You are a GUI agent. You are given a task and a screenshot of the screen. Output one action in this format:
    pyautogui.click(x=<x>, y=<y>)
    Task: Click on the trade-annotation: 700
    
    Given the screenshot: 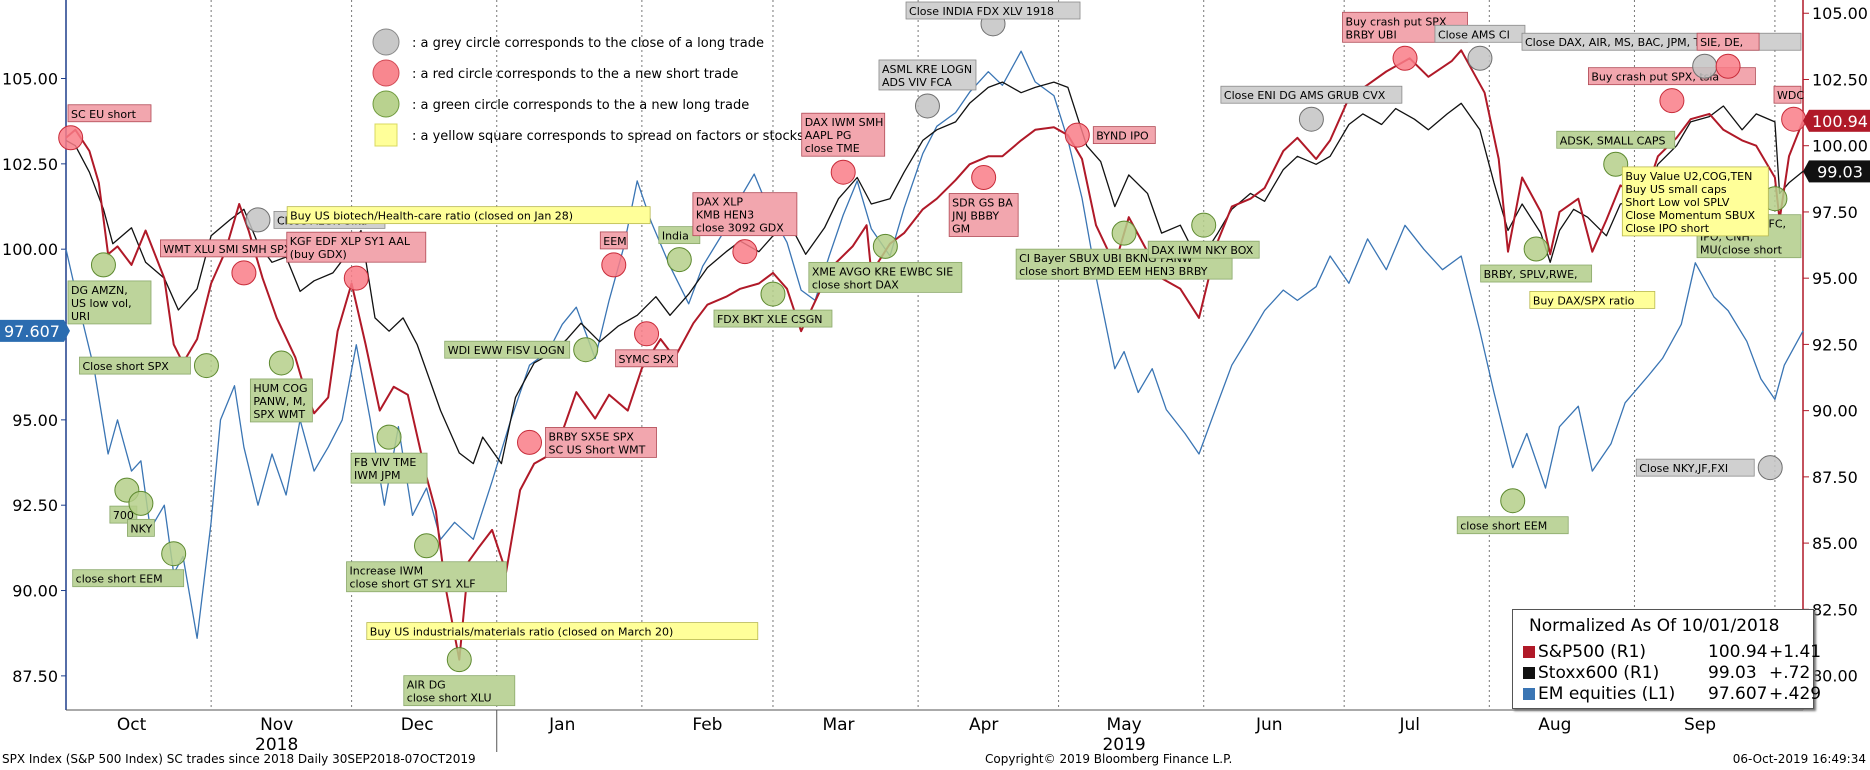 What is the action you would take?
    pyautogui.click(x=123, y=514)
    